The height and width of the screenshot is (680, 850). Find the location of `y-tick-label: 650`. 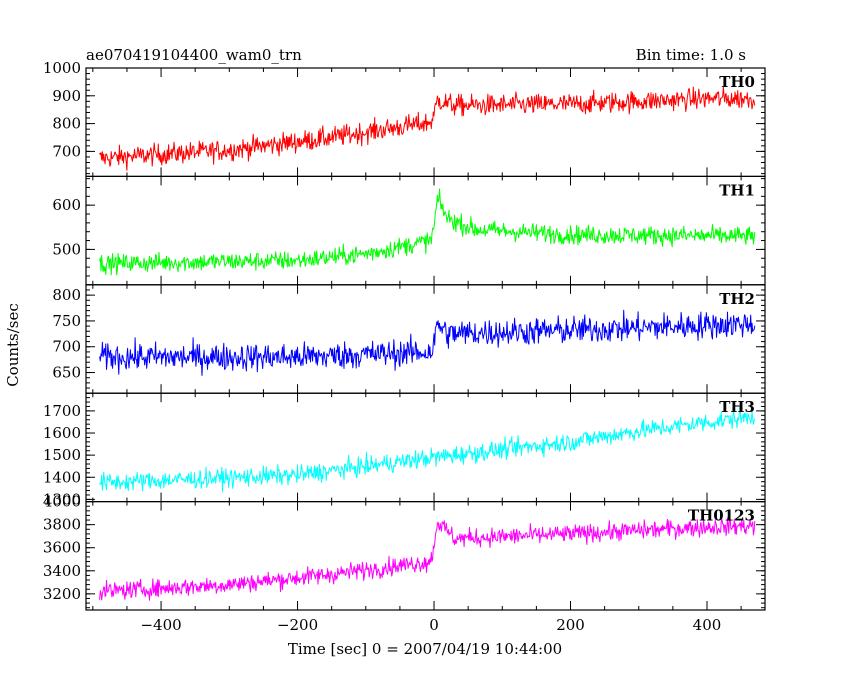

y-tick-label: 650 is located at coordinates (66, 373).